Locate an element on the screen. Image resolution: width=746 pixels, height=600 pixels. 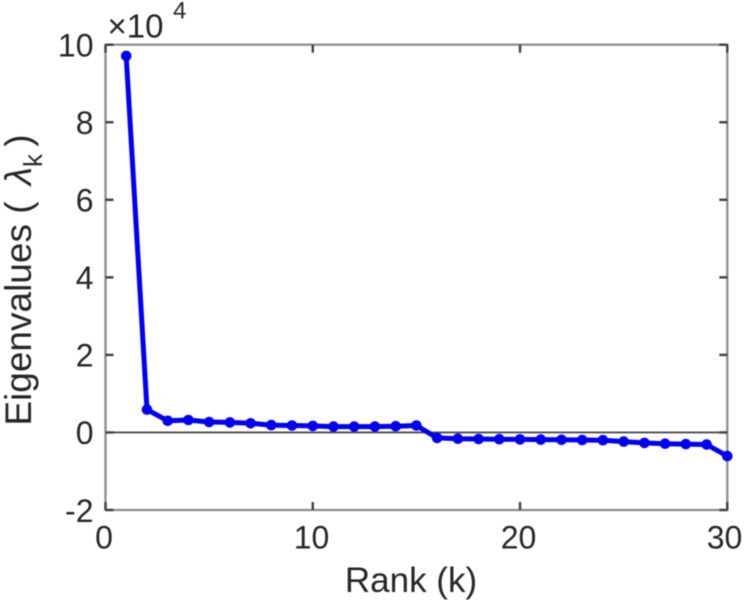
svg-text: 8 is located at coordinates (85, 123).